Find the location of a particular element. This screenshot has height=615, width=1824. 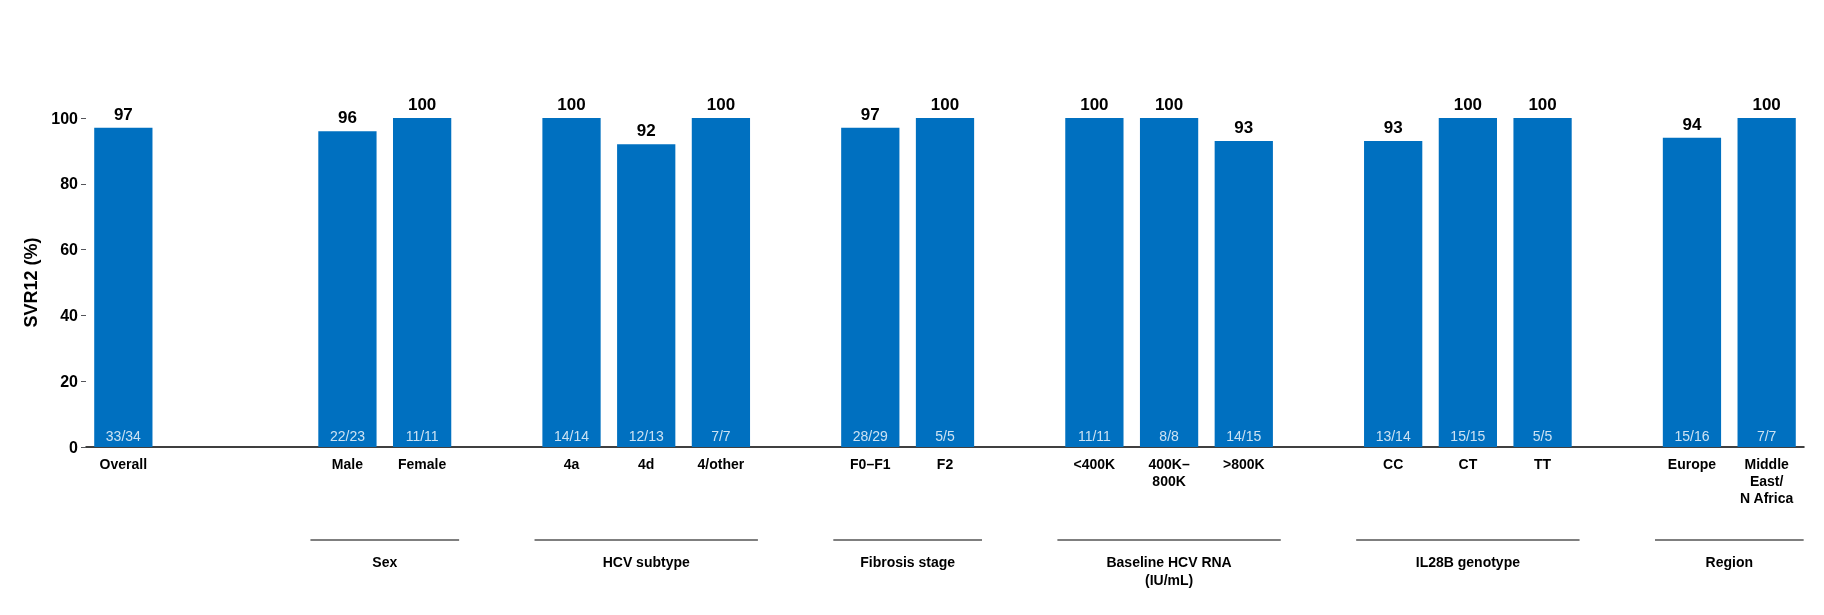

annotation: 12/13 is located at coordinates (646, 436).